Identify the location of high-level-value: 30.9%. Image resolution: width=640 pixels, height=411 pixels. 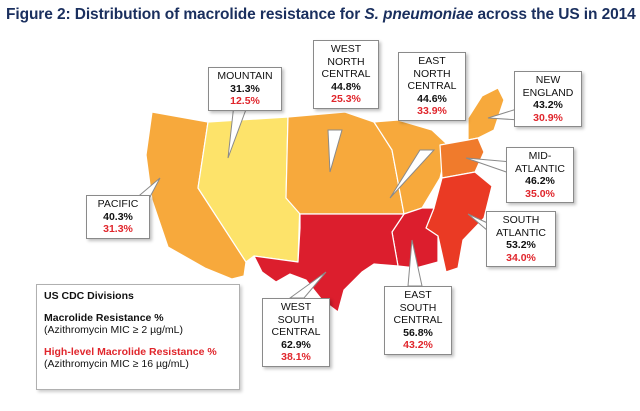
(548, 117).